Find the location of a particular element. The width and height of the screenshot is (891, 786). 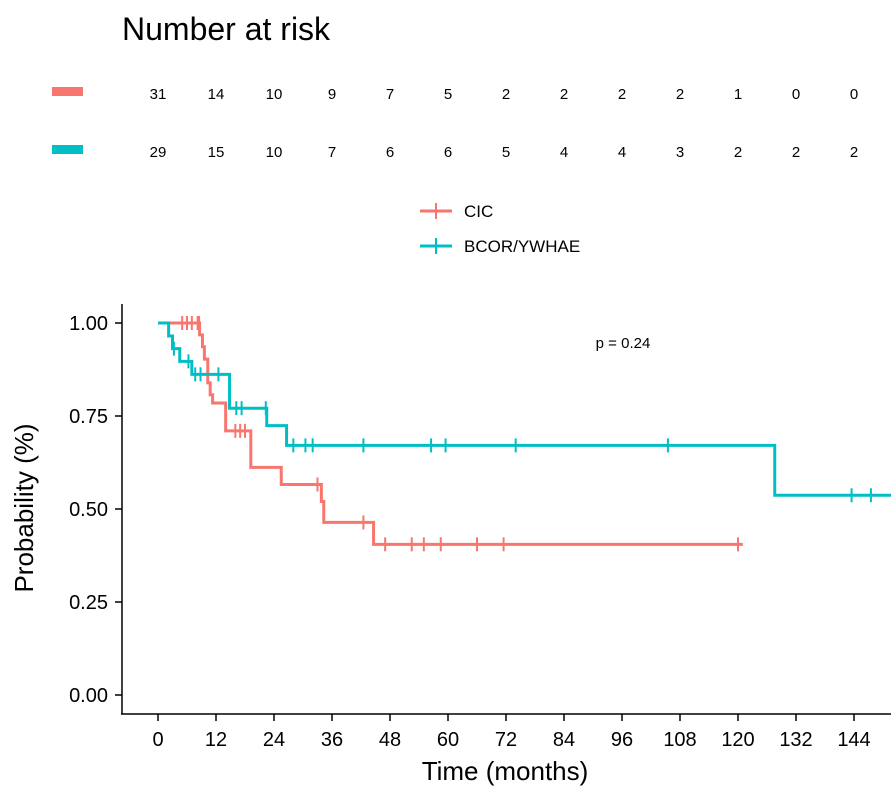

x-tick-label: 120 is located at coordinates (737, 740).